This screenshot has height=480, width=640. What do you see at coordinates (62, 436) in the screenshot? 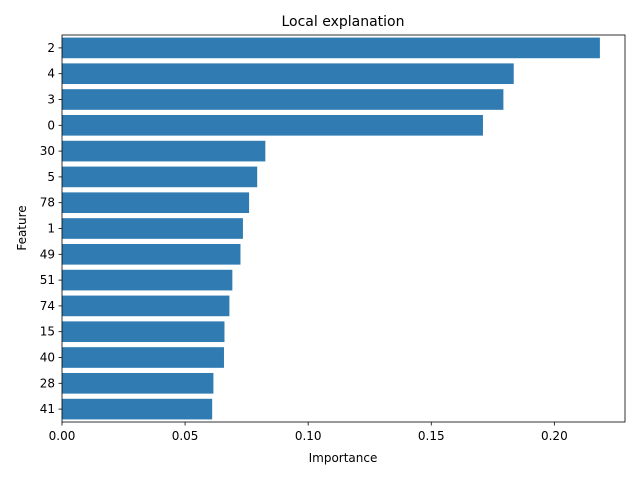
I see `x-tick-label: 0.00` at bounding box center [62, 436].